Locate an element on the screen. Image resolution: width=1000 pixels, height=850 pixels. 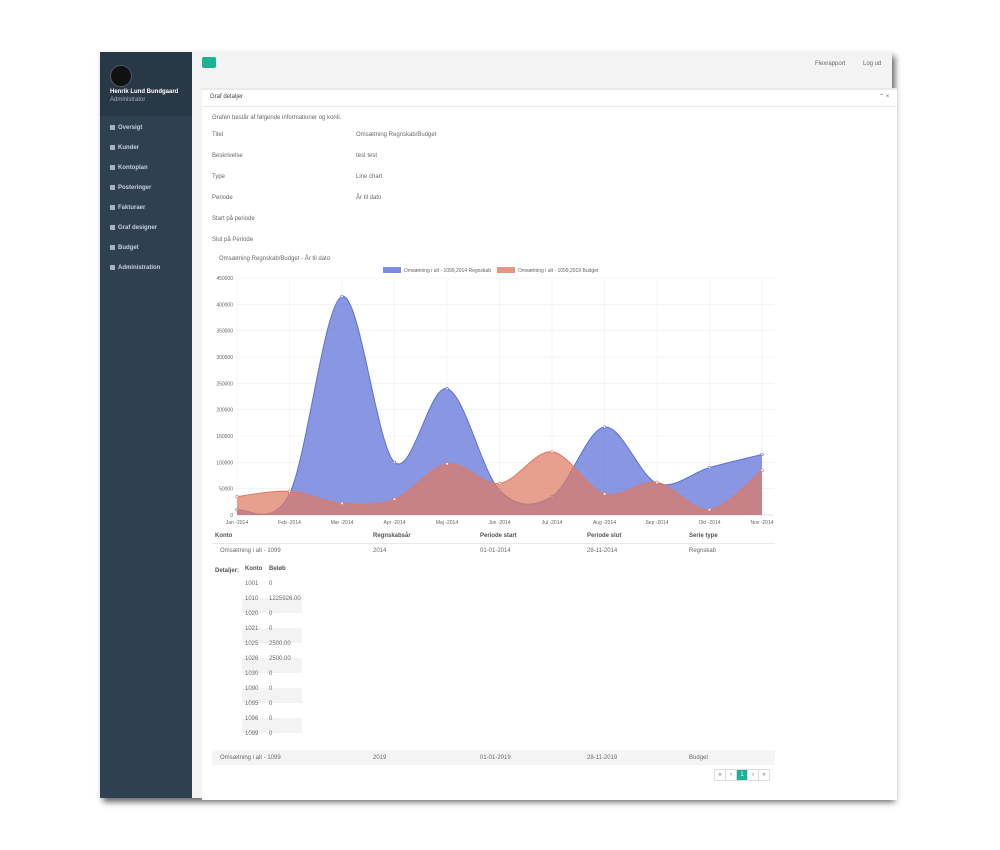
details-cell: 1001 is located at coordinates (252, 584).